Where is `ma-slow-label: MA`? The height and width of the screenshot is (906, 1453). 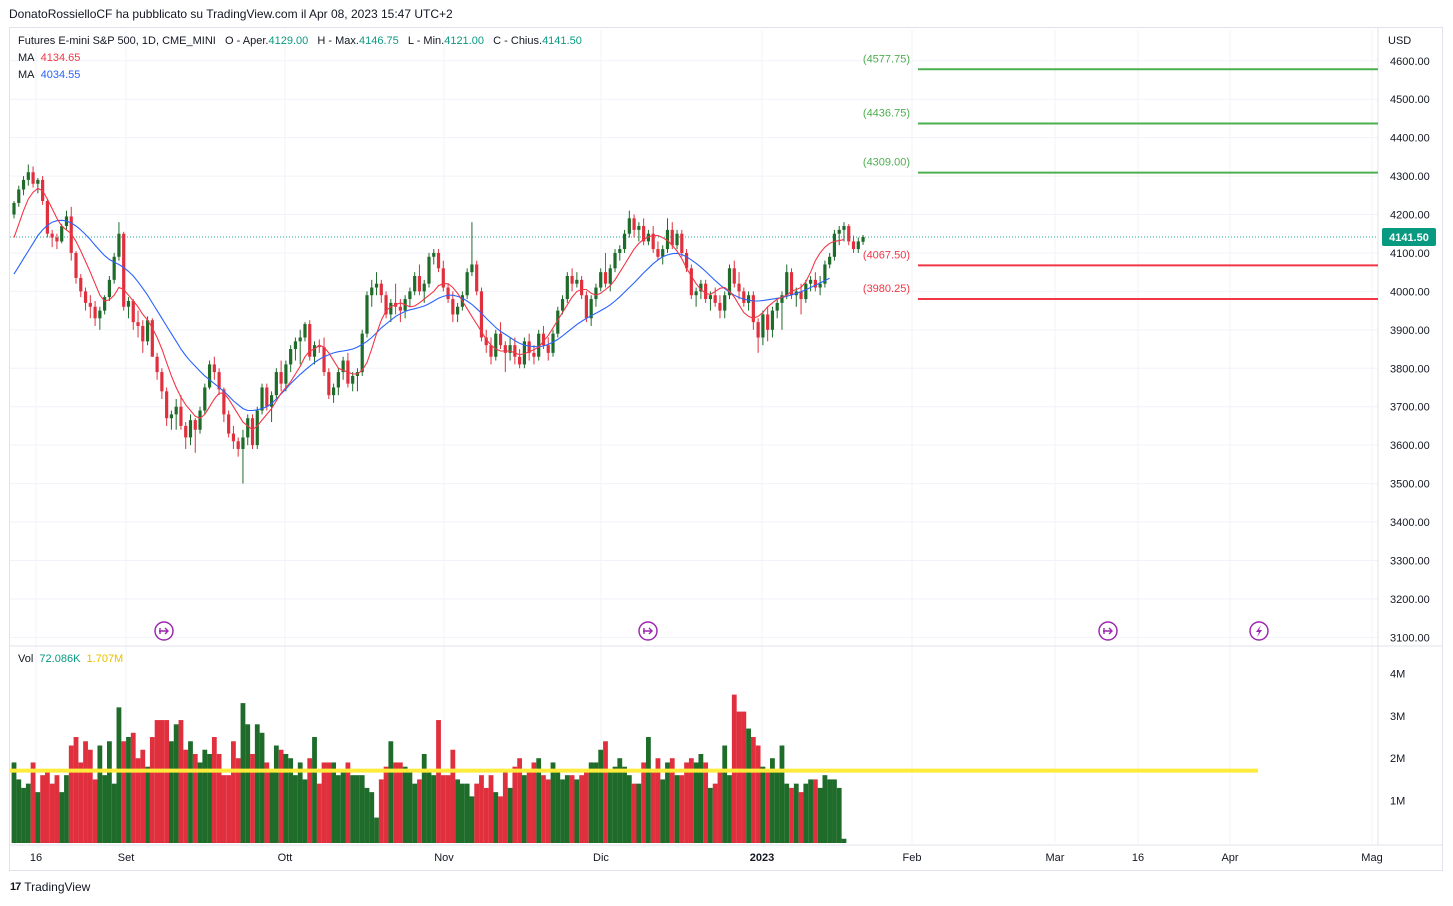
ma-slow-label: MA is located at coordinates (26, 75).